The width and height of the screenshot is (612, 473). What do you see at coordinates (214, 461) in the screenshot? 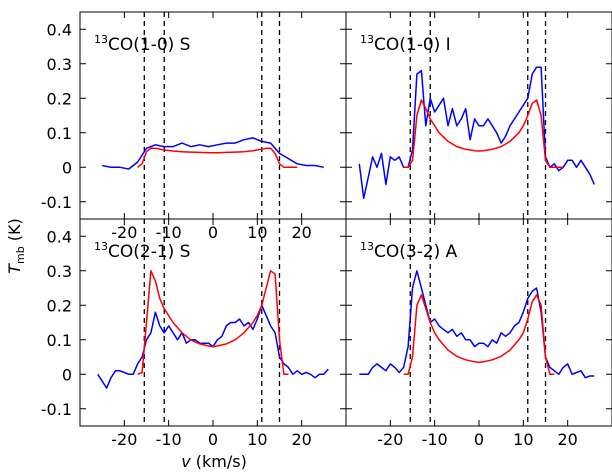
I see `x-axis-label: v (km/s)` at bounding box center [214, 461].